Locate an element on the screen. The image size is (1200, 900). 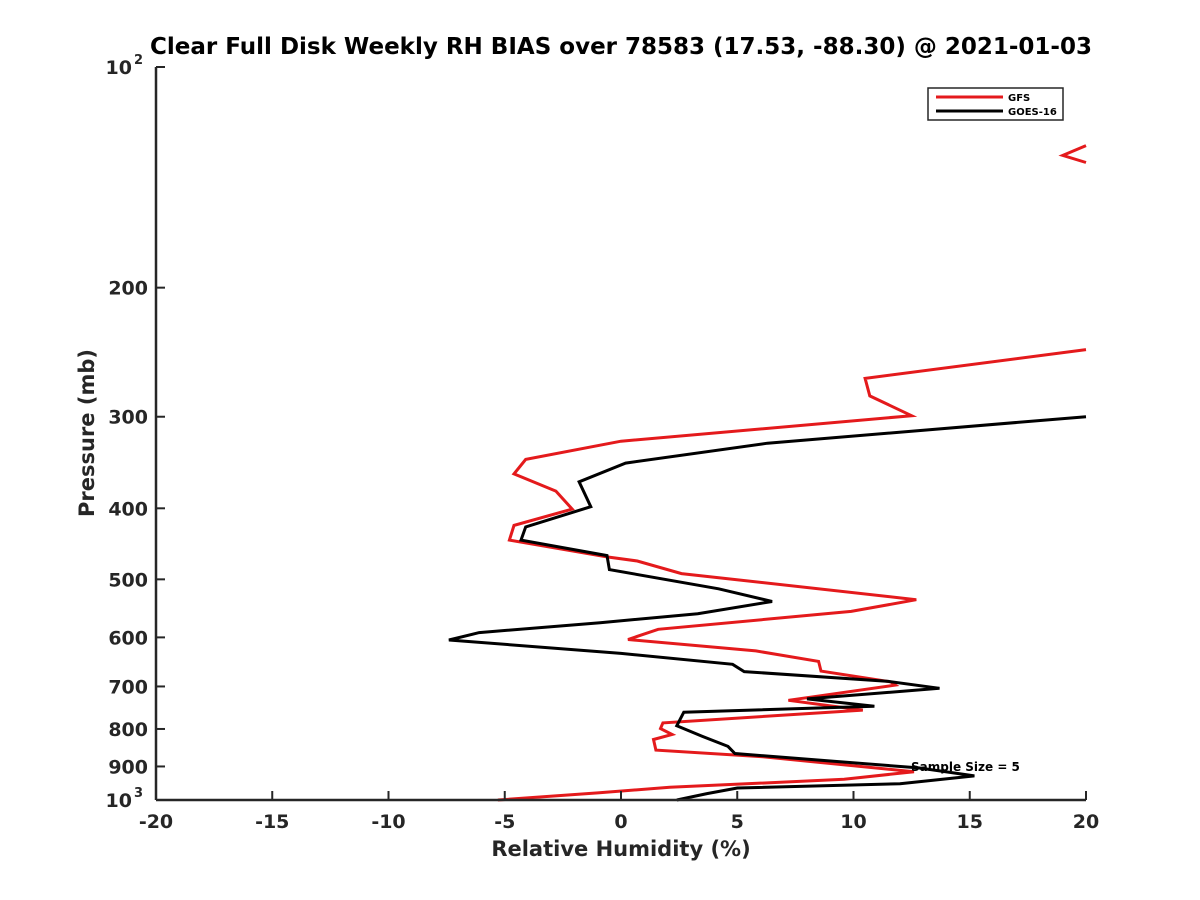
y-tick-label: 700 is located at coordinates (128, 687).